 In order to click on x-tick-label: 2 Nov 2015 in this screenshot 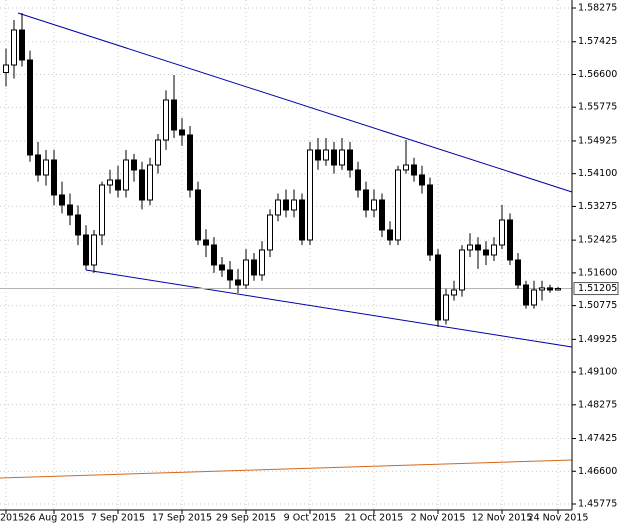, I will do `click(438, 518)`.